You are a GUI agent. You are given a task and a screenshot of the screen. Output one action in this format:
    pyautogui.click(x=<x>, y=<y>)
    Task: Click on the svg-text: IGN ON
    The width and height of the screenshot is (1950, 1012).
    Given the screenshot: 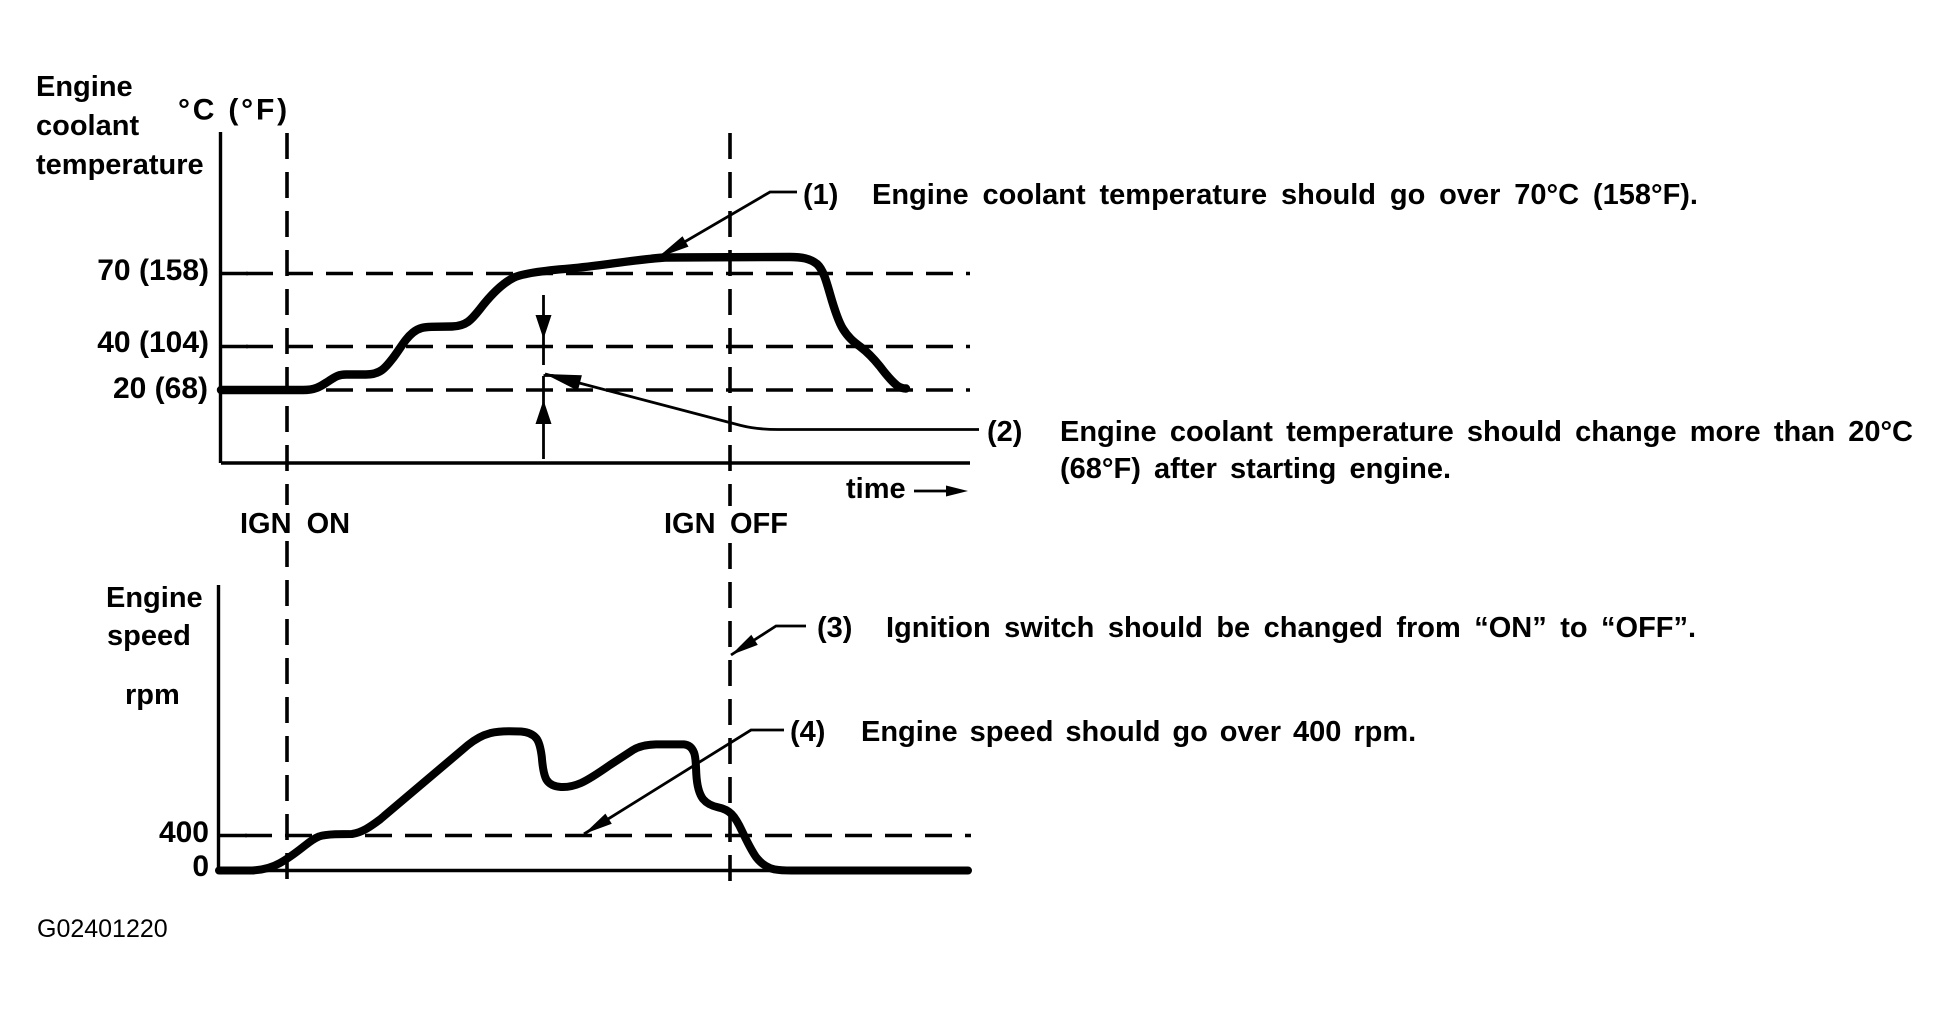 What is the action you would take?
    pyautogui.click(x=295, y=524)
    